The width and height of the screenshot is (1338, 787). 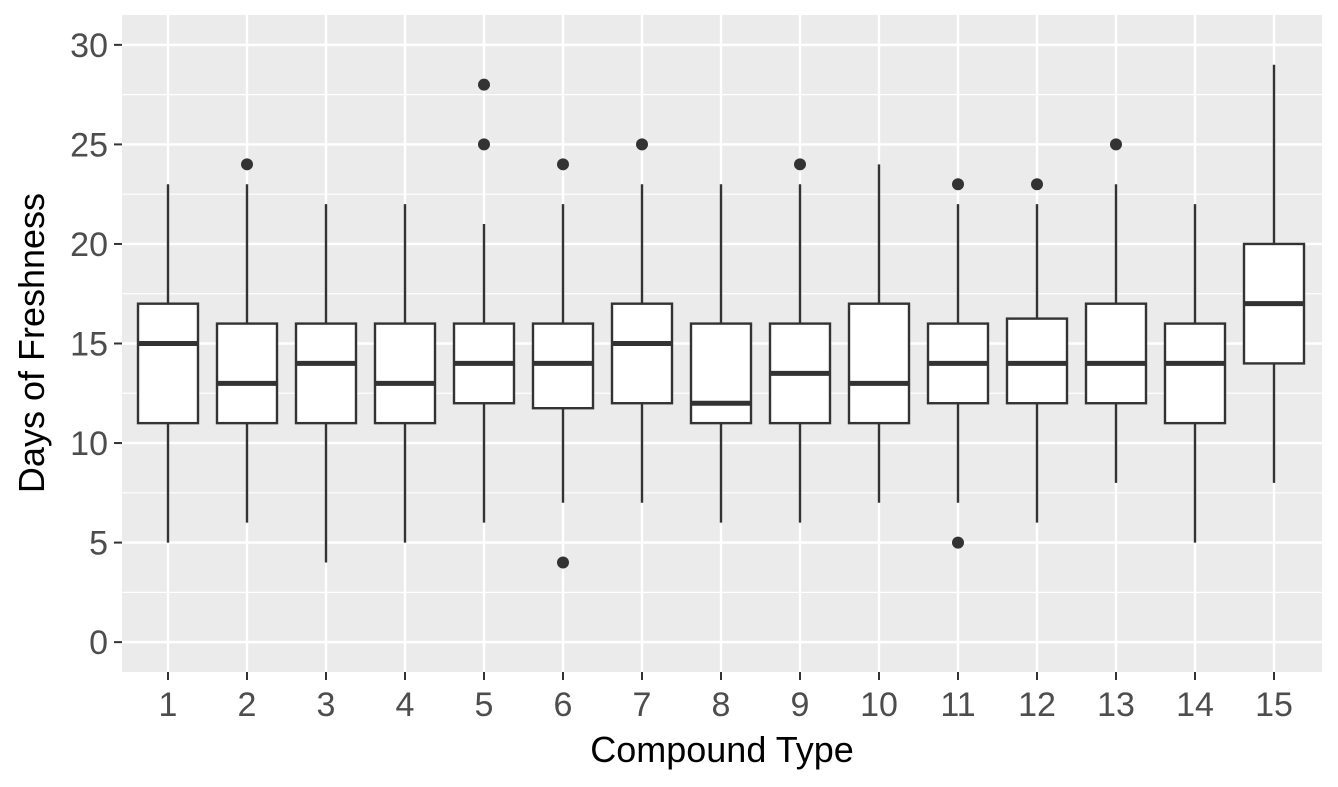 What do you see at coordinates (800, 705) in the screenshot?
I see `x-tick-label: 9` at bounding box center [800, 705].